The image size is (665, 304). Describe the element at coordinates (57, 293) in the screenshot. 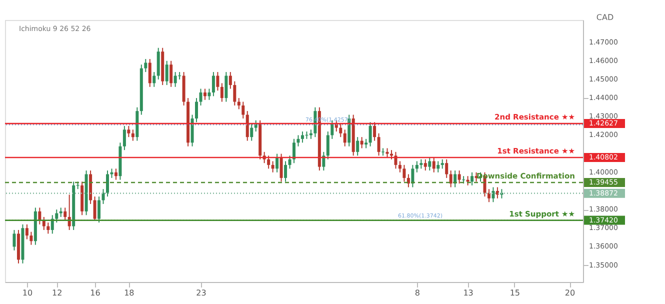

I see `x-tick-label: 12` at that location.